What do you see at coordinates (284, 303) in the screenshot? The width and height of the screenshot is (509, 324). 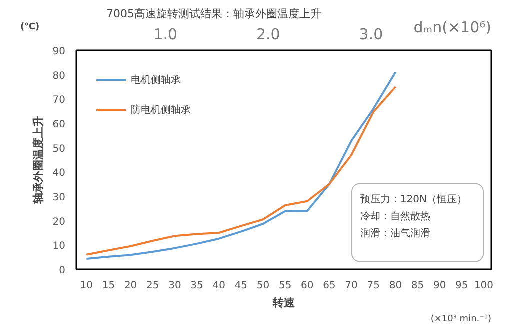 I see `x-axis-title: 转速` at bounding box center [284, 303].